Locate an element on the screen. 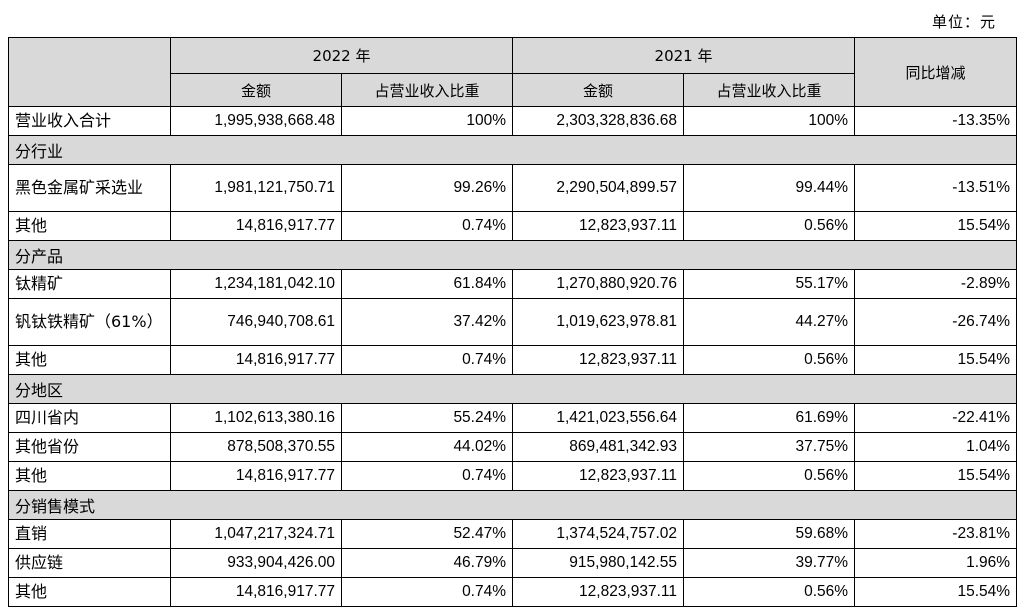 This screenshot has height=614, width=1024. section-row: 分销售模式 is located at coordinates (512, 505).